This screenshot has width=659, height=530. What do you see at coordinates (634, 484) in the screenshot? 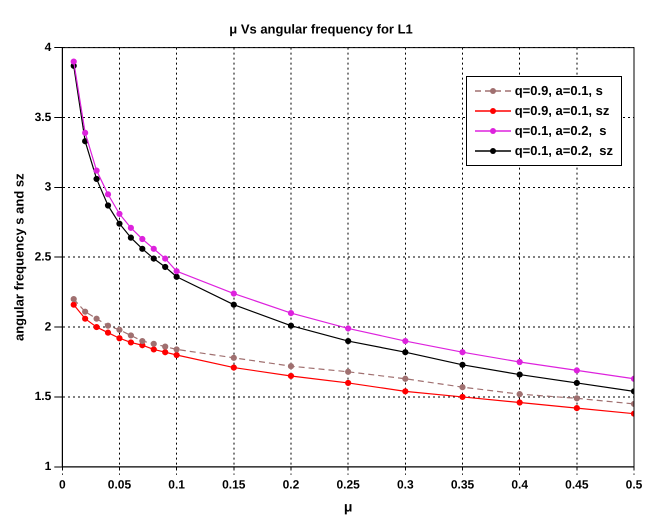
I see `x-tick-label: 0.5` at bounding box center [634, 484].